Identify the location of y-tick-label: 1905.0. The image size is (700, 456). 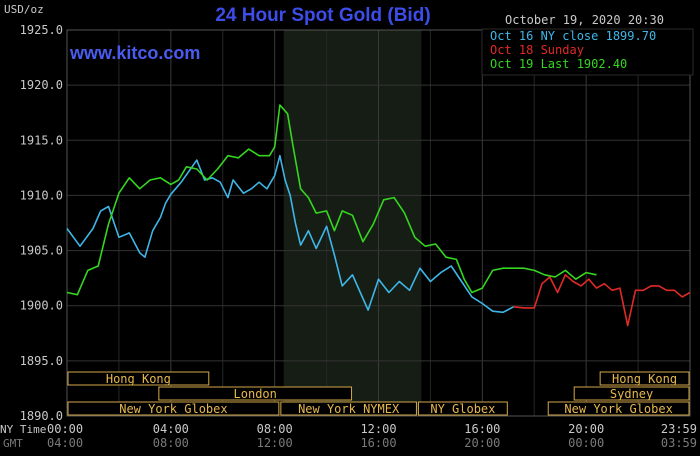
(41, 251).